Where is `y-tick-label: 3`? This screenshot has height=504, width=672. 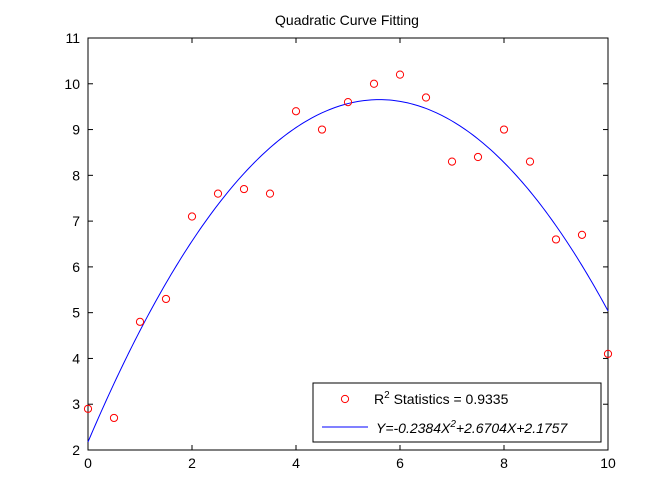
y-tick-label: 3 is located at coordinates (76, 404).